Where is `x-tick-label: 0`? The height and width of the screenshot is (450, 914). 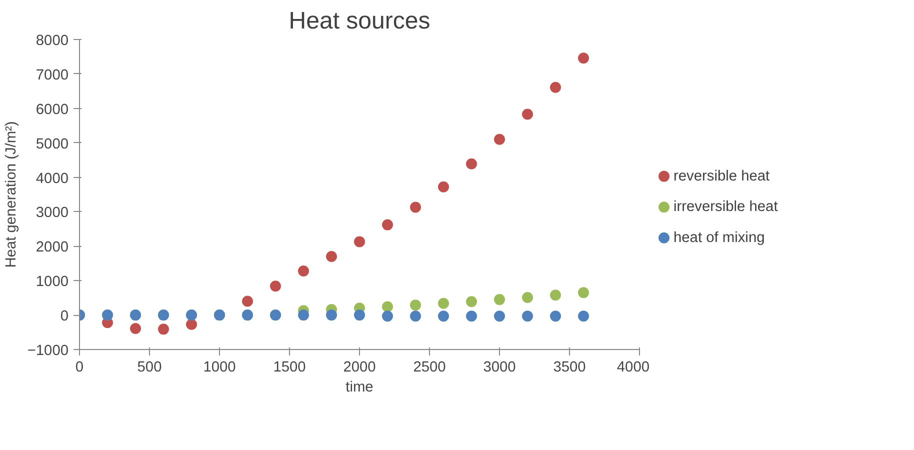 x-tick-label: 0 is located at coordinates (79, 368).